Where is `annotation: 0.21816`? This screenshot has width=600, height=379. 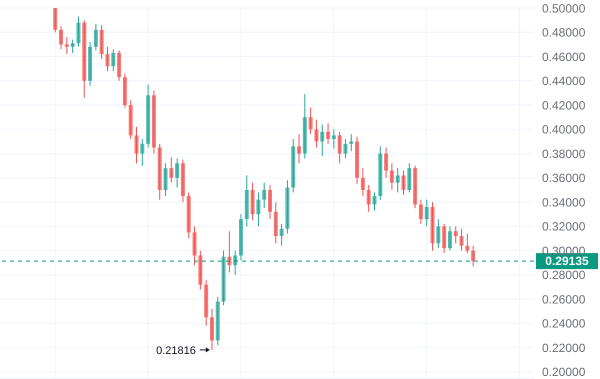
annotation: 0.21816 is located at coordinates (176, 350).